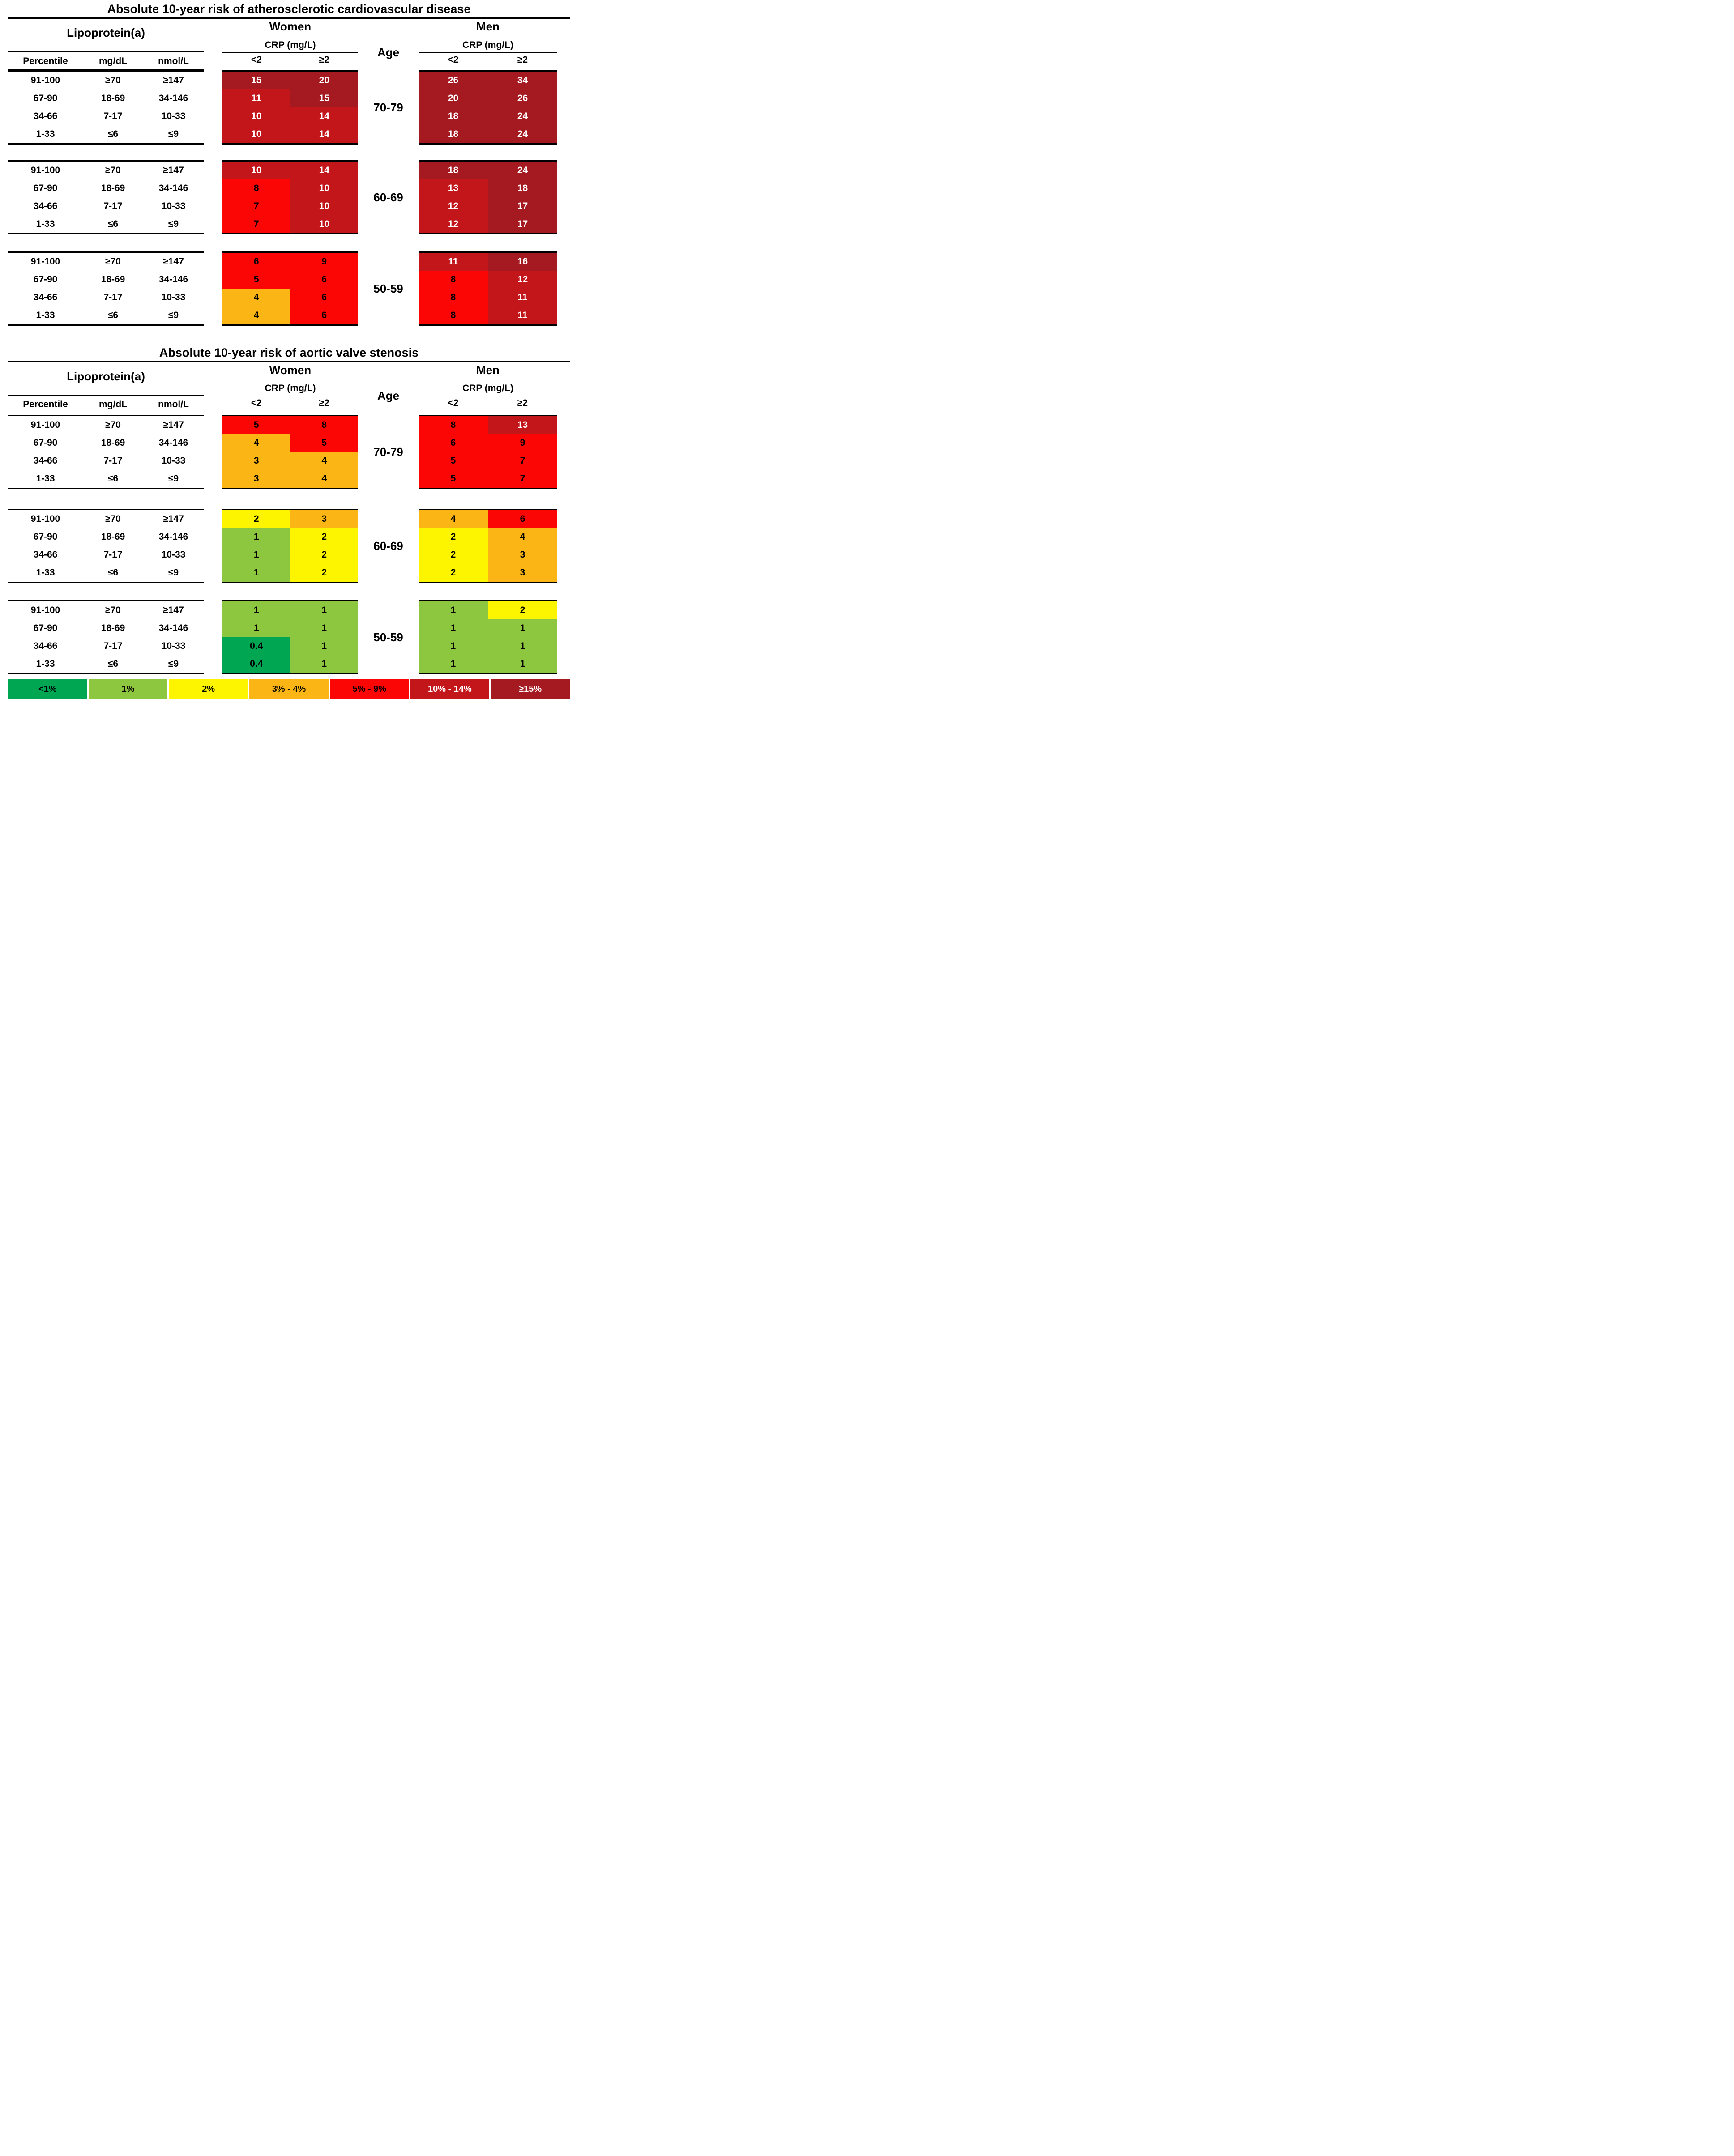  I want to click on men-label: Men, so click(488, 370).